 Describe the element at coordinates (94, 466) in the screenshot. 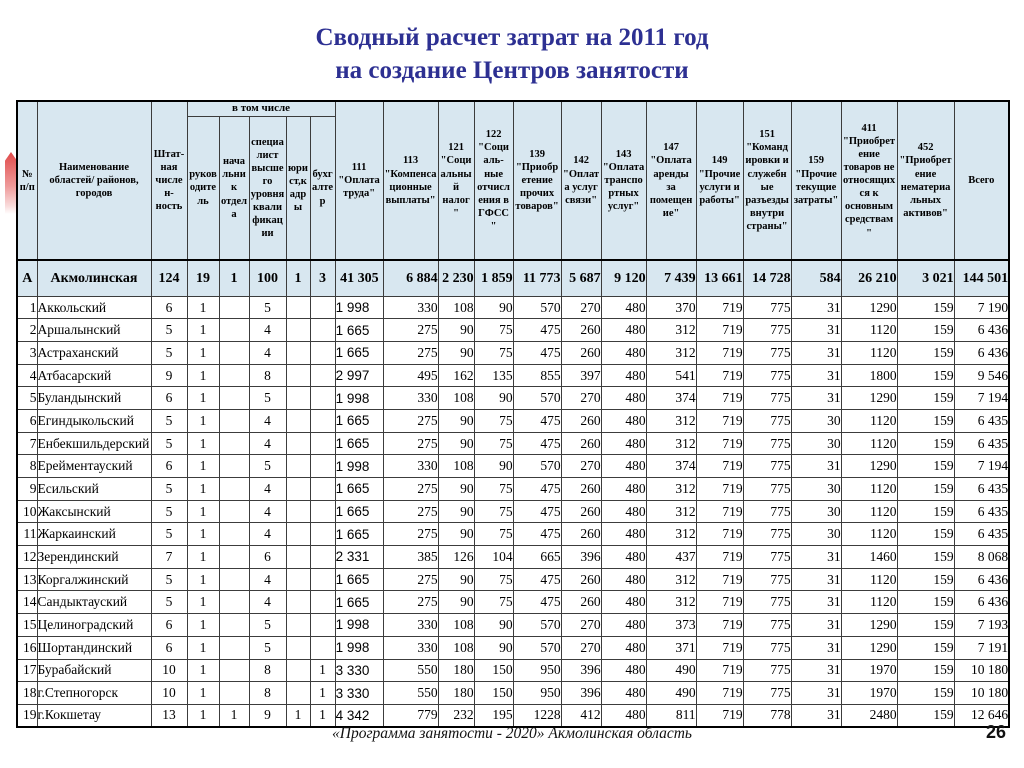

I see `row-name: Ерейментауский` at that location.